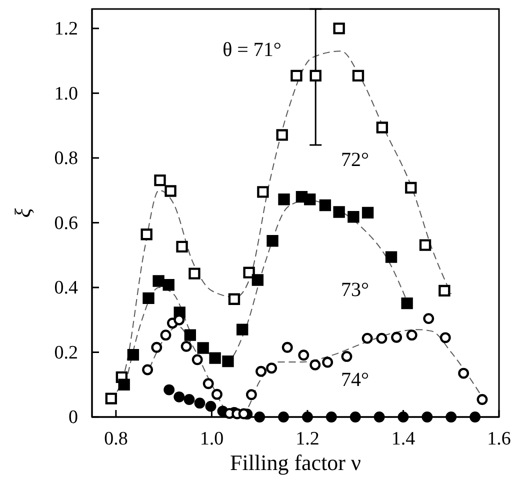  I want to click on y-tick-label: 0.8, so click(66, 159).